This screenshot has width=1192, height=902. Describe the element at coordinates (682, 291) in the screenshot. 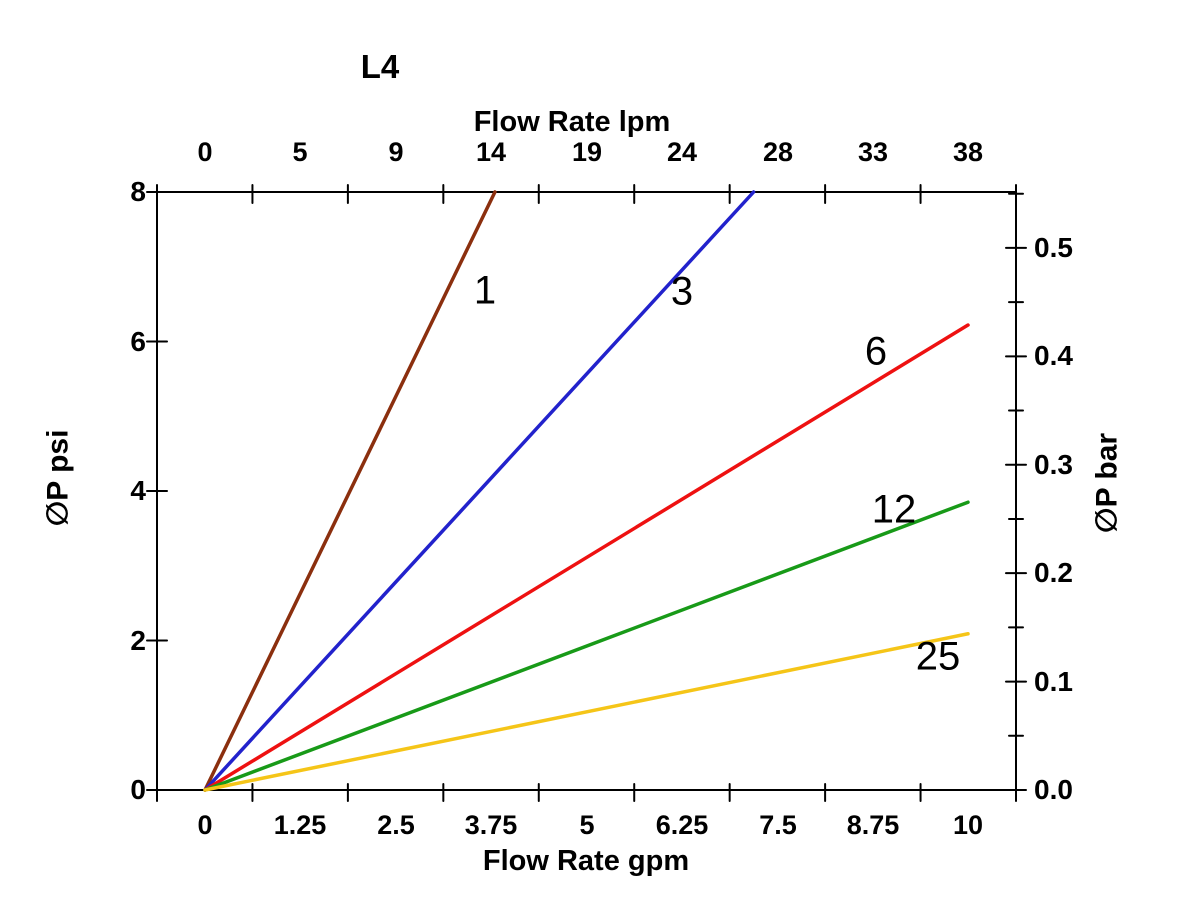

I see `series-label-3: 3` at that location.